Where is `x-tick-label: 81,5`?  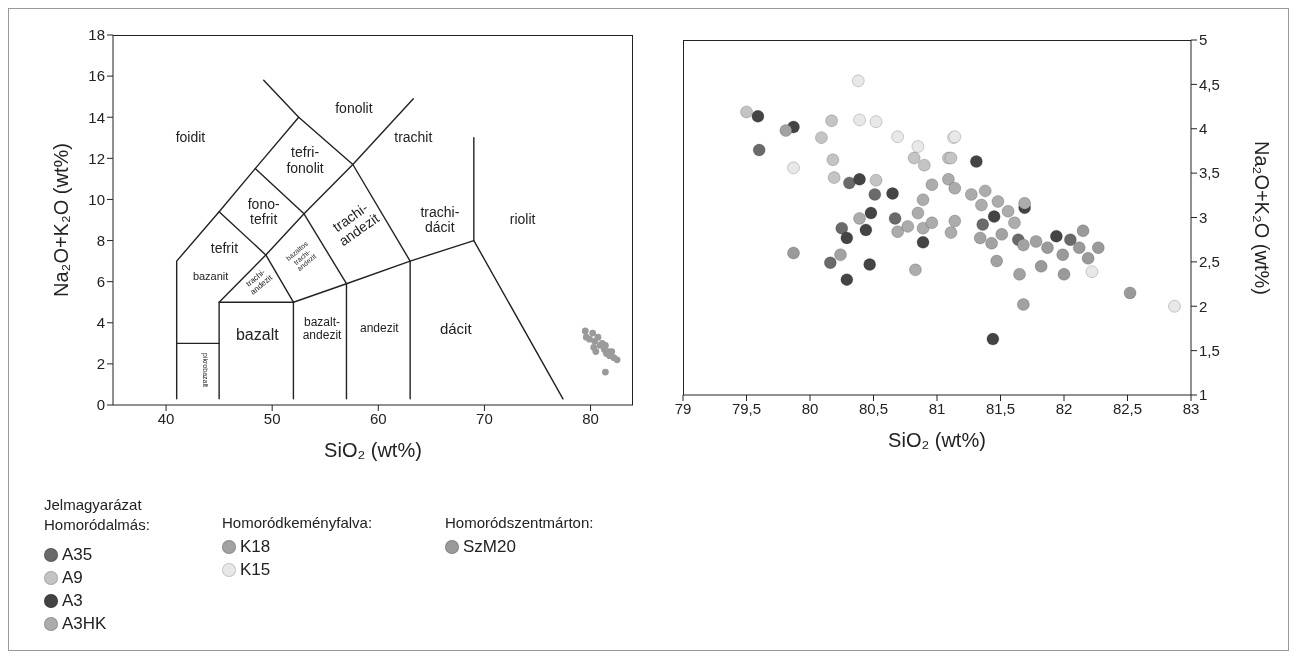 x-tick-label: 81,5 is located at coordinates (1000, 408).